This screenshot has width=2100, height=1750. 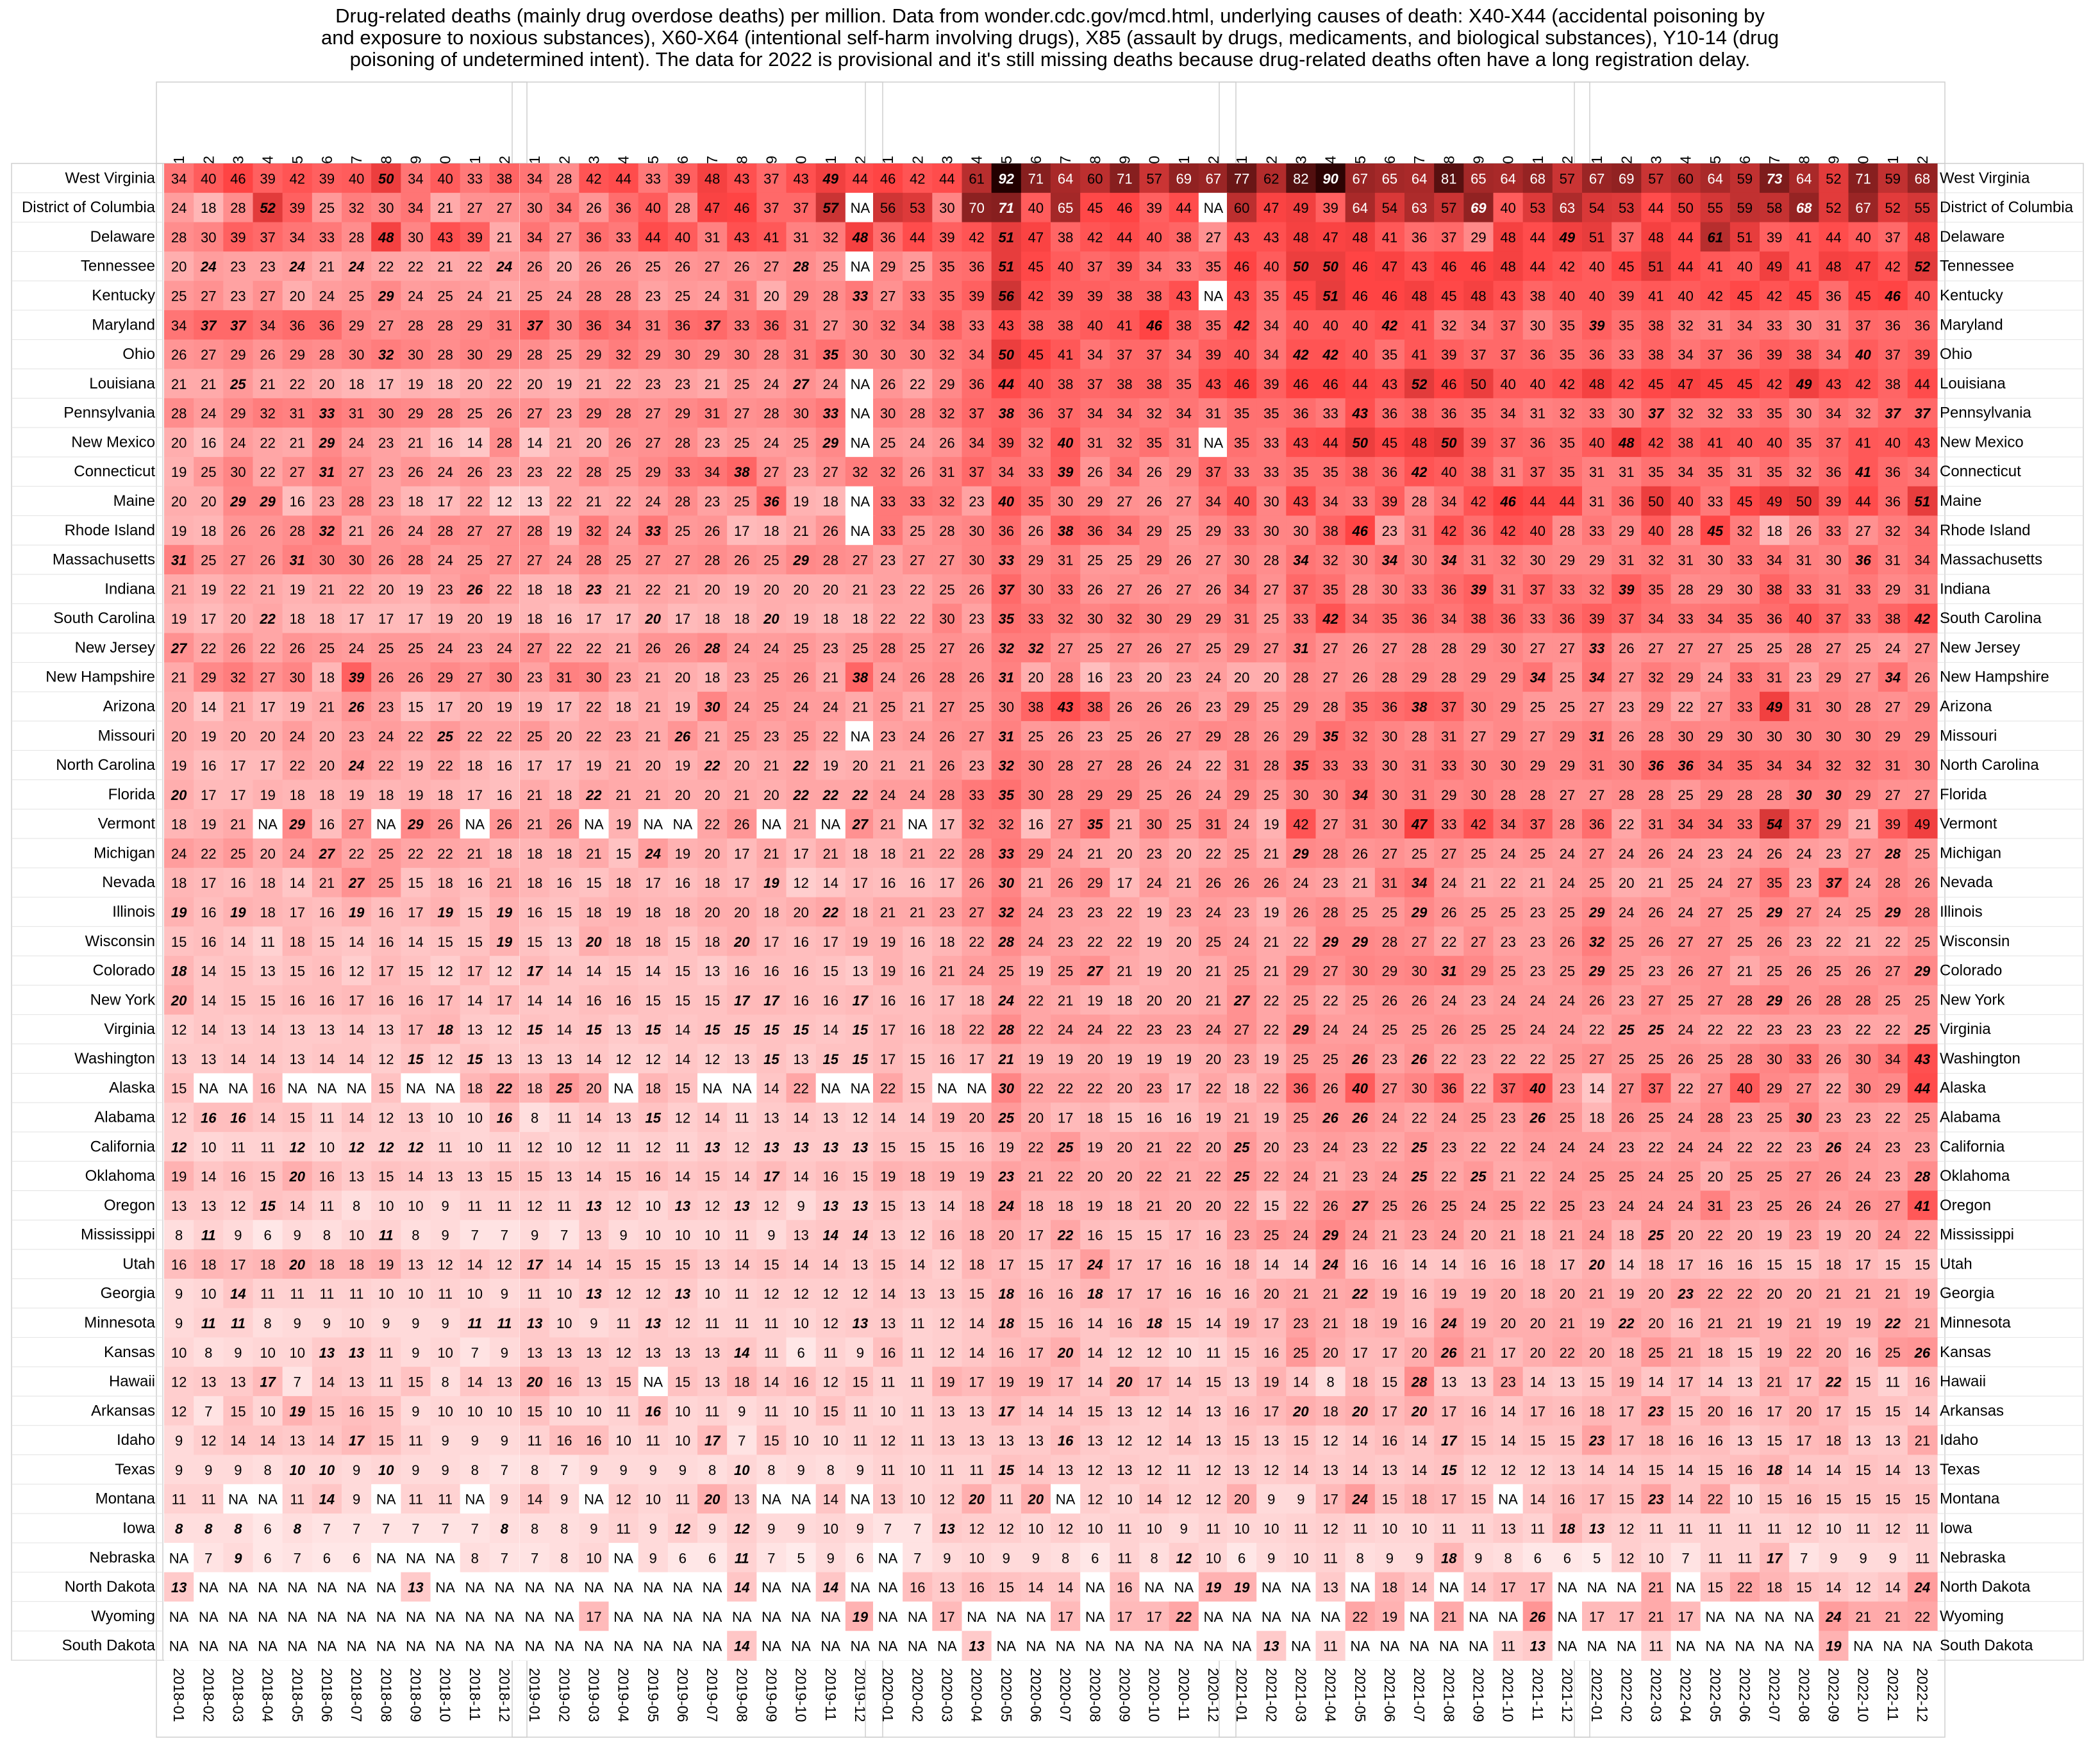 I want to click on state-label-right: Arizona, so click(x=1966, y=707).